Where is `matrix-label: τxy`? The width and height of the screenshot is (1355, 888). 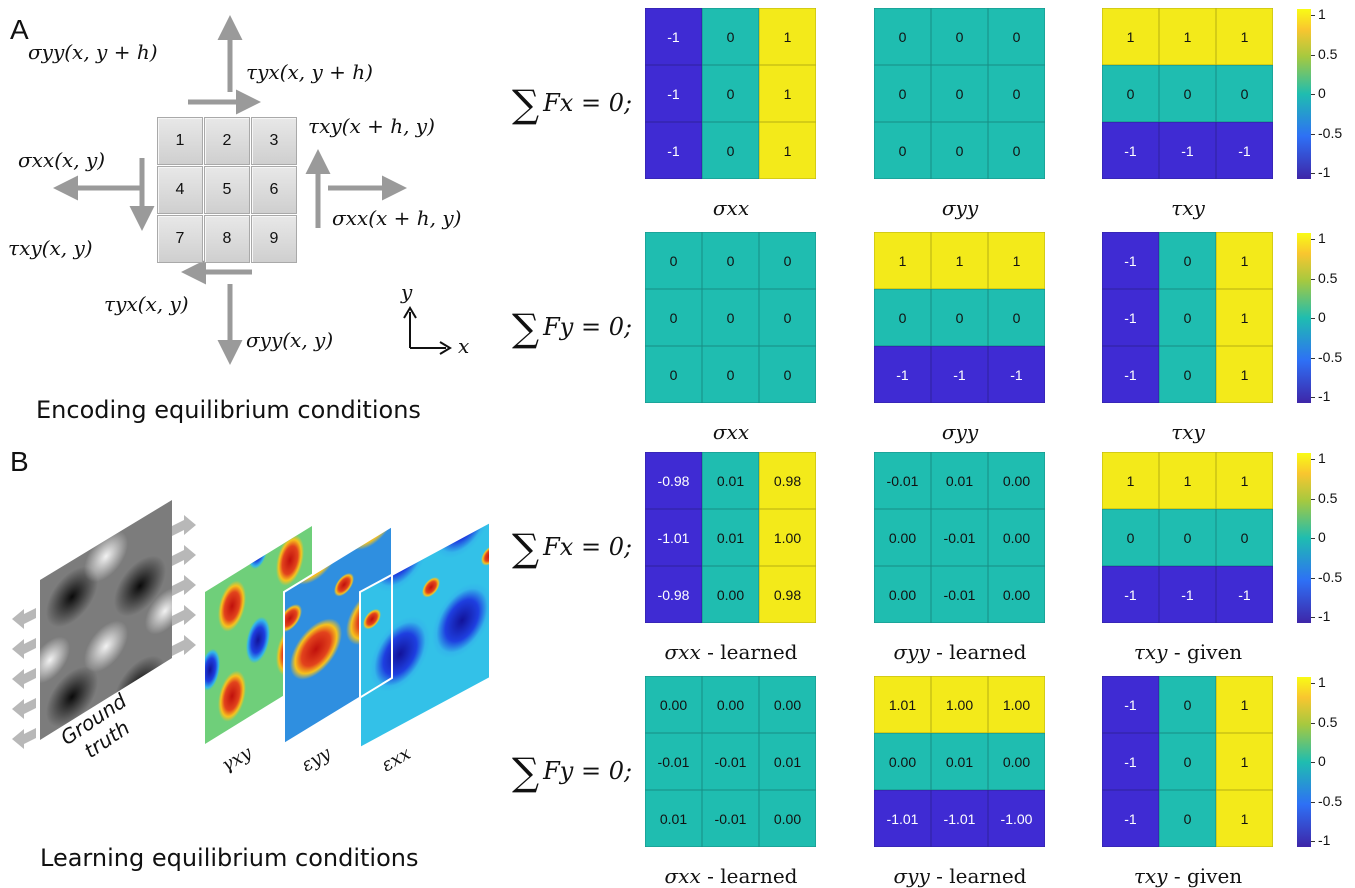 matrix-label: τxy is located at coordinates (1188, 208).